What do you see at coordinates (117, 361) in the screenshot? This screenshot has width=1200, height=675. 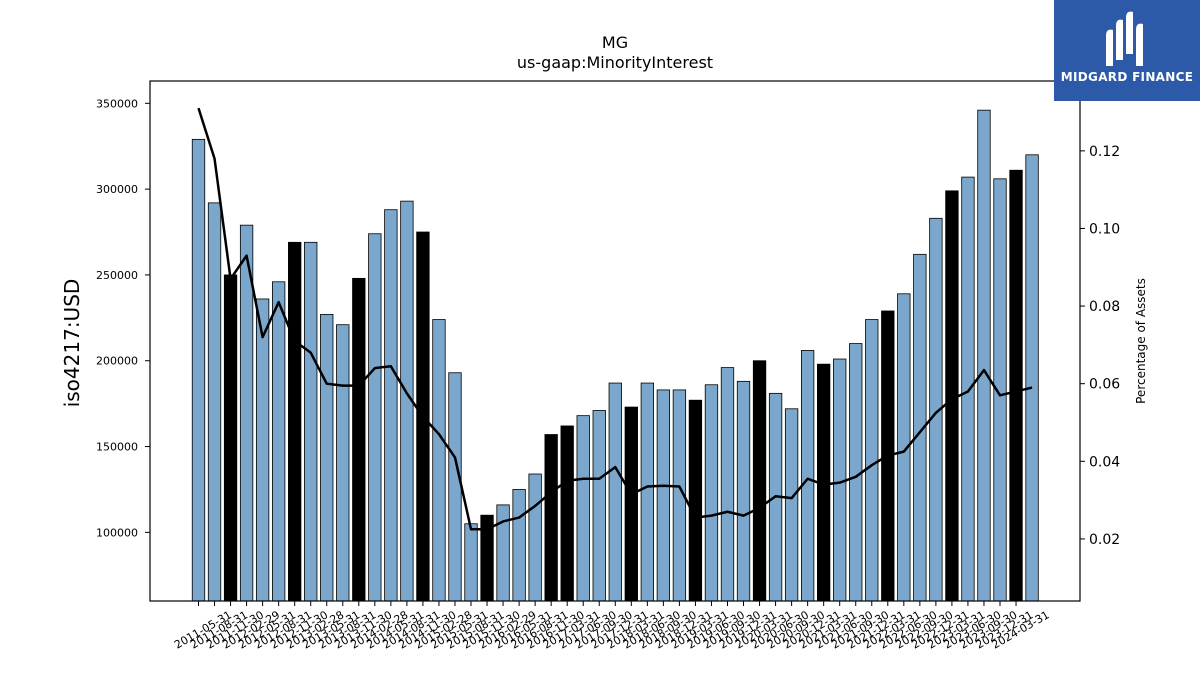 I see `y-tick-label: 200000` at bounding box center [117, 361].